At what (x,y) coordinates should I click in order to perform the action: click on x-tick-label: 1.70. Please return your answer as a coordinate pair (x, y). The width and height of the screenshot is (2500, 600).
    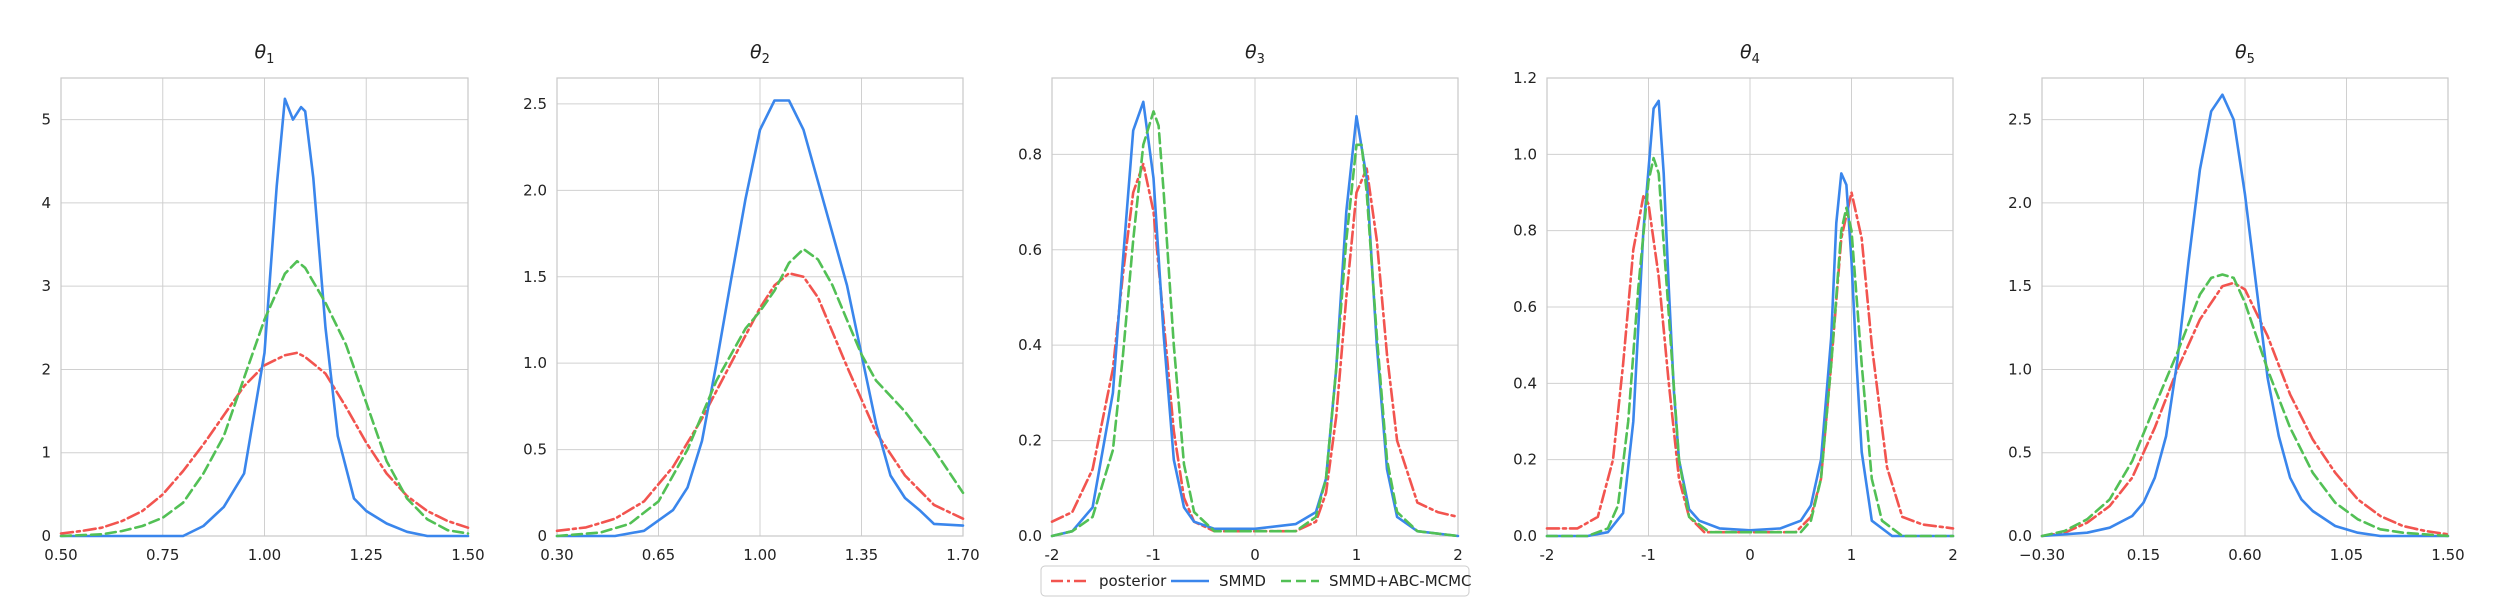
    Looking at the image, I should click on (962, 555).